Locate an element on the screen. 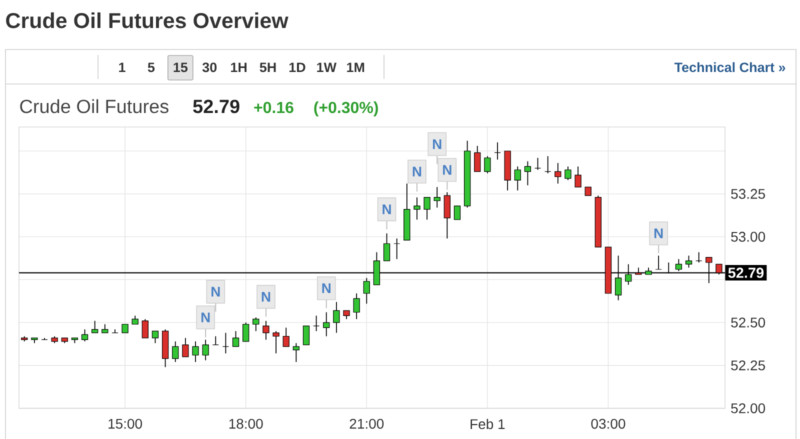  x-tick-label: 15:00 is located at coordinates (125, 423).